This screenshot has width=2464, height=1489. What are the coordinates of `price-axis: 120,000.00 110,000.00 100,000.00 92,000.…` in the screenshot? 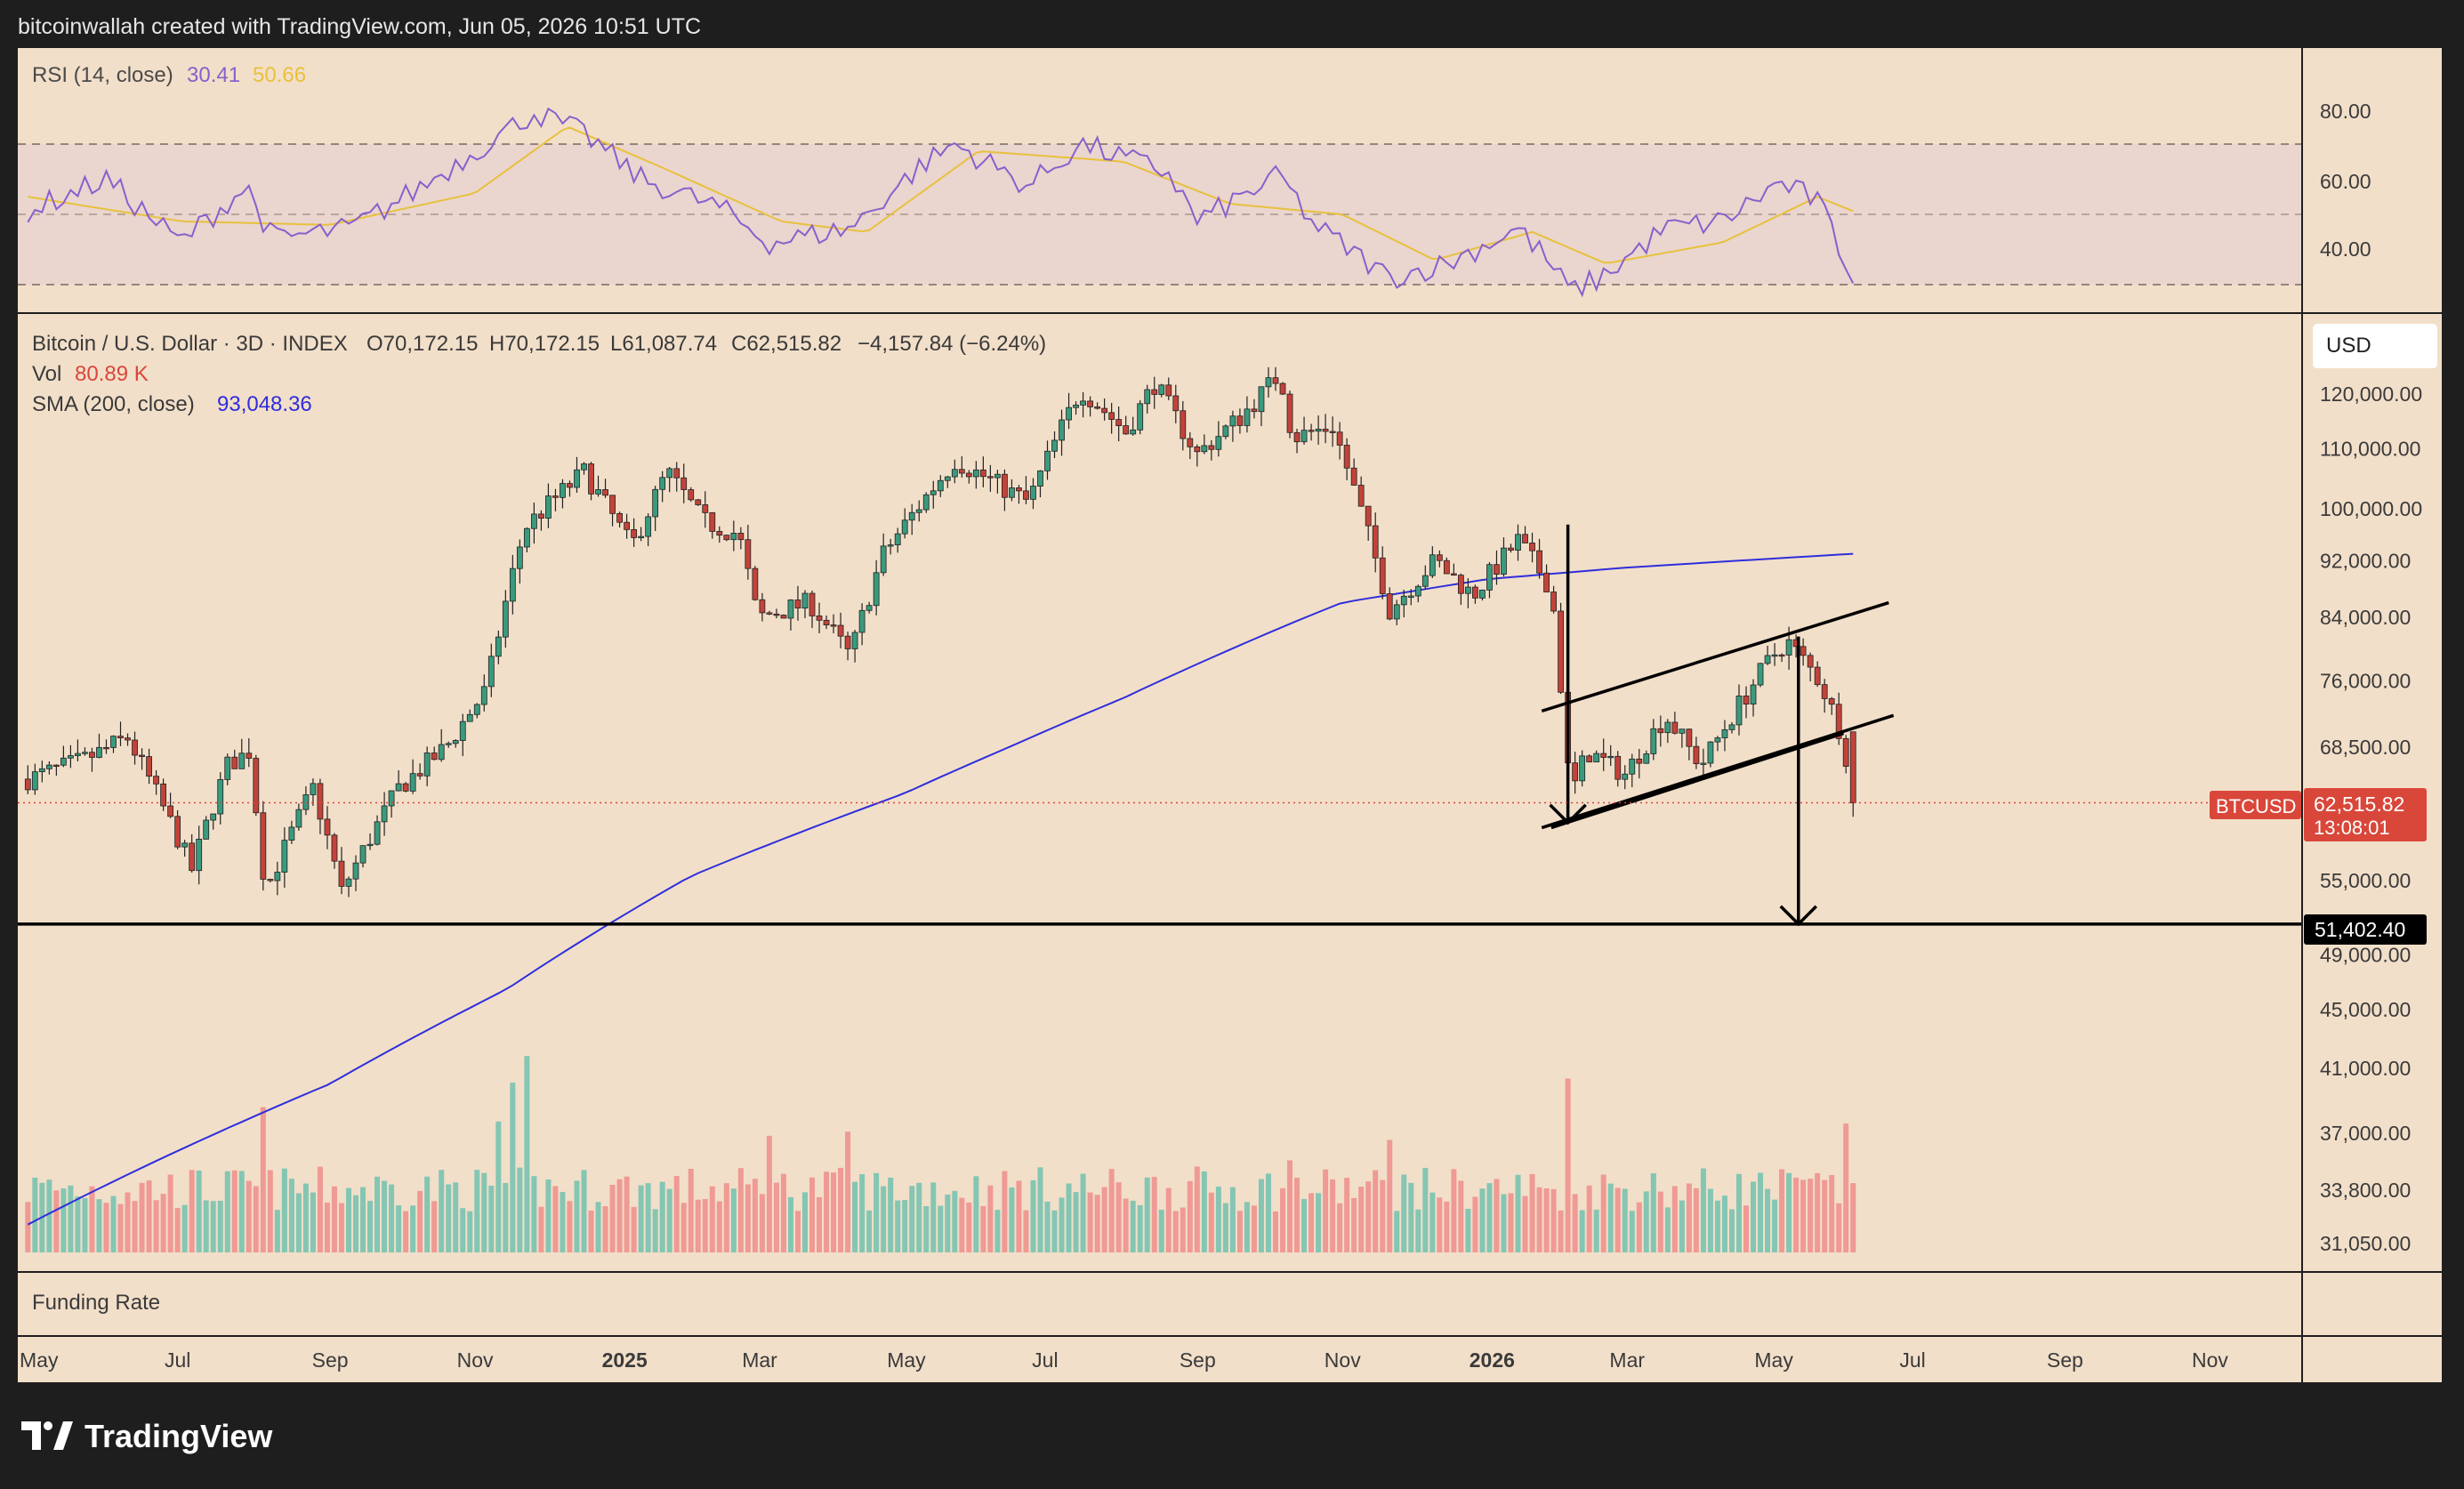 It's located at (2371, 818).